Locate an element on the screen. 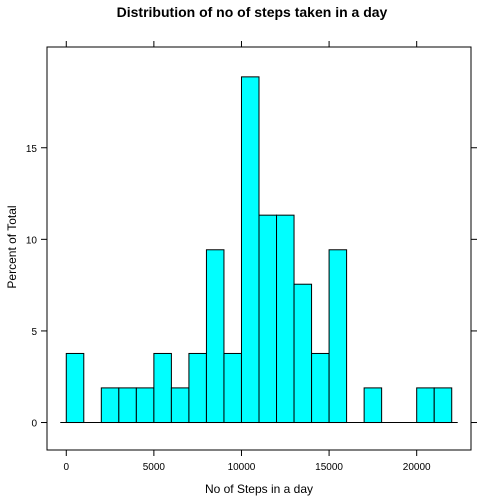 The image size is (504, 504). x-axis-label: No of Steps in a day is located at coordinates (259, 489).